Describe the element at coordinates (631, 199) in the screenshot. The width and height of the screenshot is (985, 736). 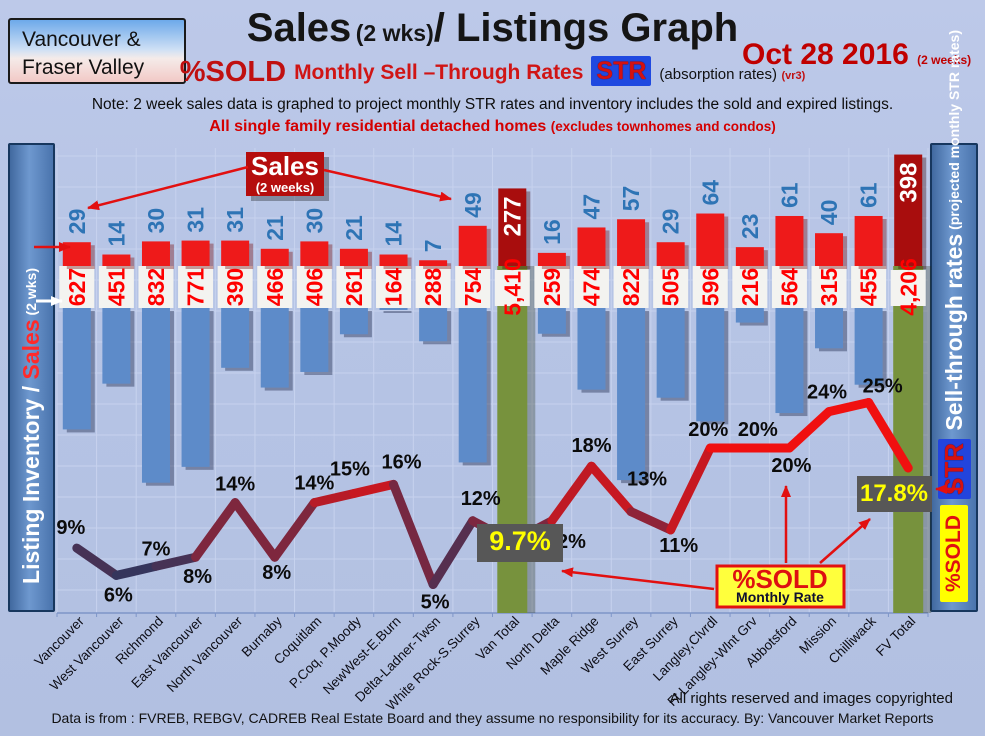
I see `sales-value-14: 57` at that location.